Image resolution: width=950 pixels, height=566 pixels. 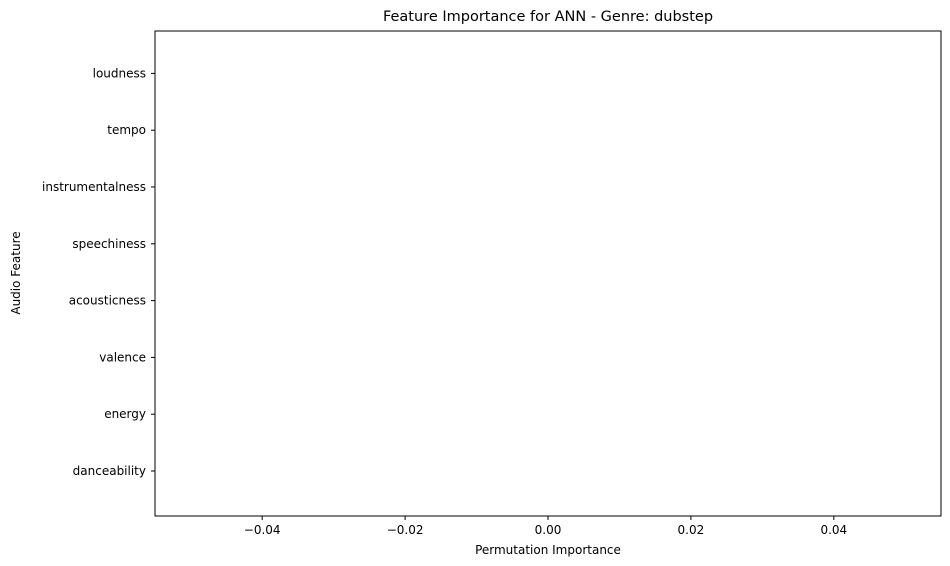 I want to click on y-axis-title: Audio Feature, so click(x=16, y=272).